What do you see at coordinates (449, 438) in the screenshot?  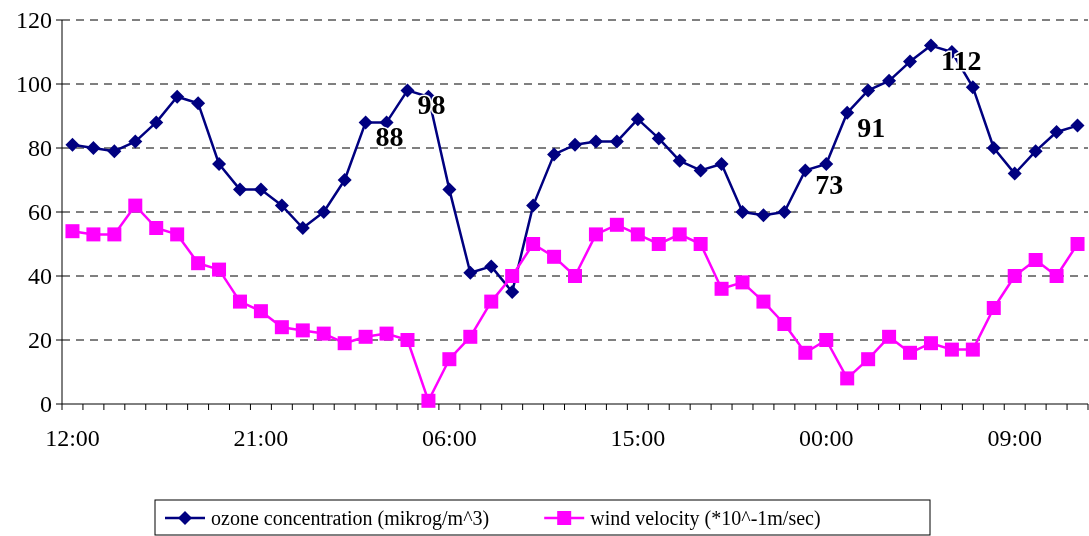 I see `x-tick-label: 06:00` at bounding box center [449, 438].